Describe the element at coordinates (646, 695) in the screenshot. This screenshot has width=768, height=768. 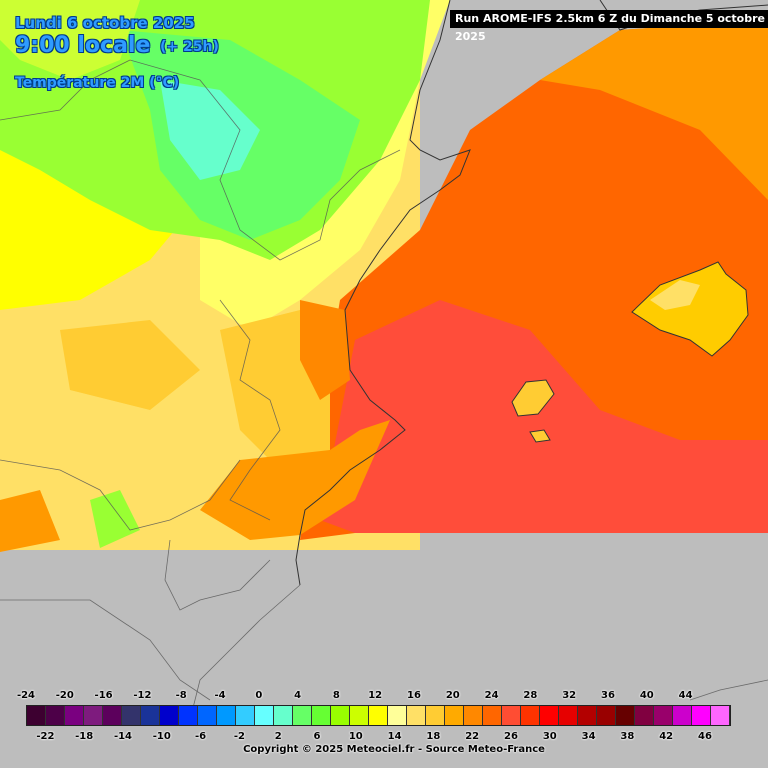
I see `legend-label-top: 40` at that location.